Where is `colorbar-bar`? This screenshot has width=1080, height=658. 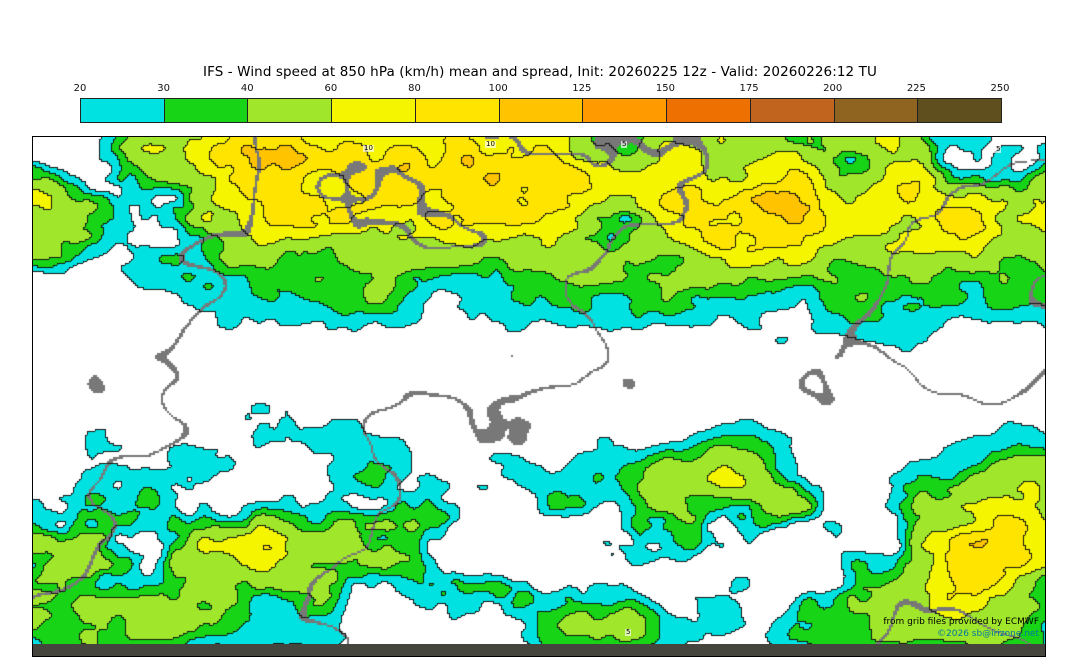 colorbar-bar is located at coordinates (541, 110).